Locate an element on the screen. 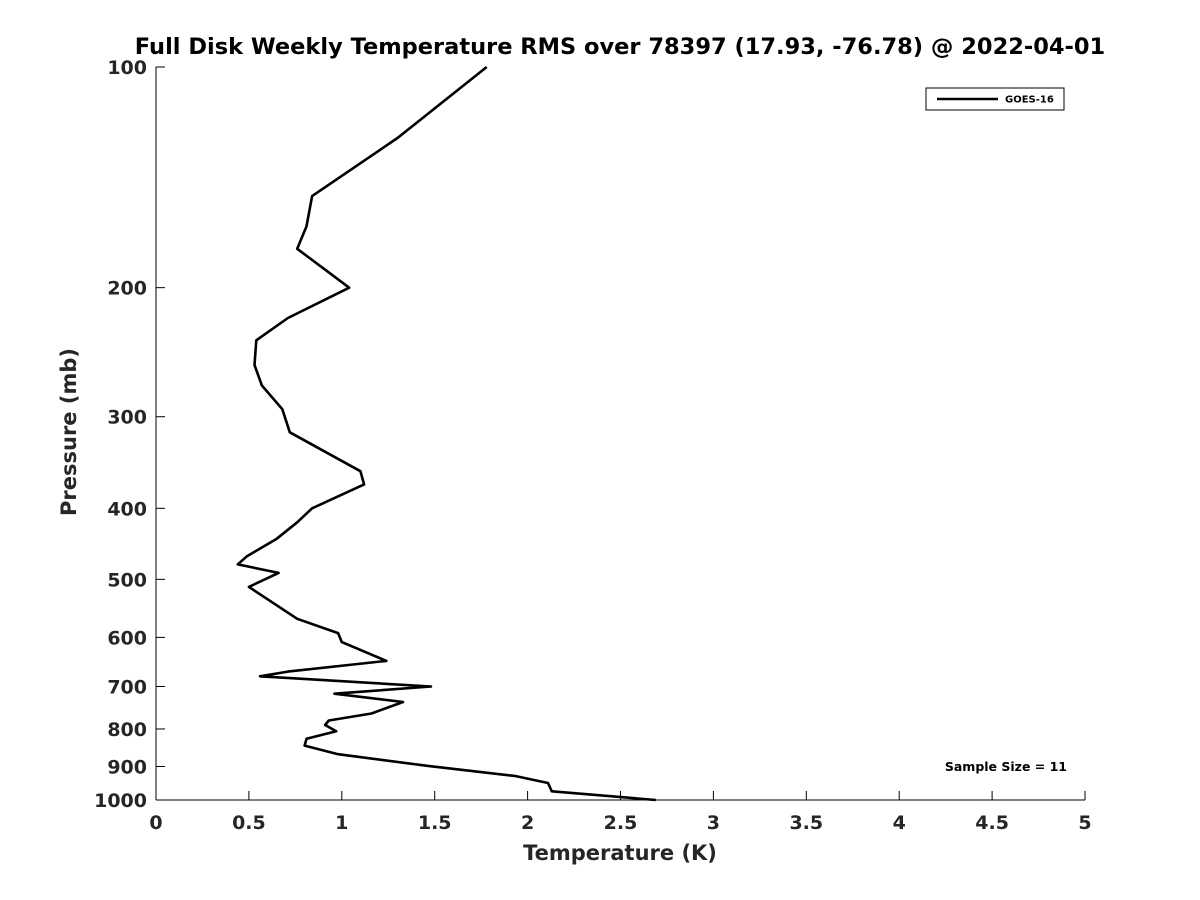 Image resolution: width=1200 pixels, height=900 pixels. x-tick-label: 0 is located at coordinates (155, 823).